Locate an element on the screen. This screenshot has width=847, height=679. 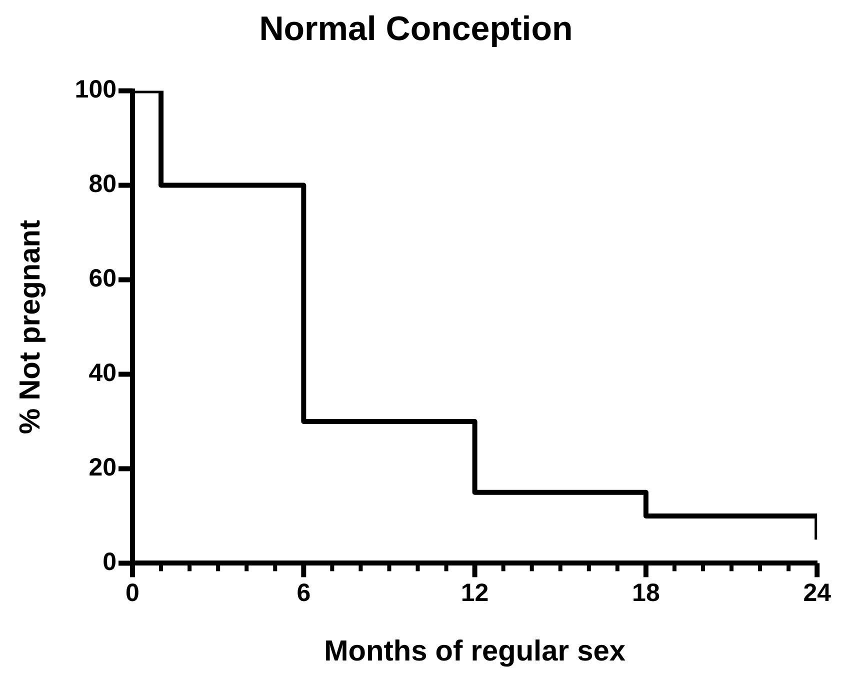
y-tick-label: 60 is located at coordinates (102, 278).